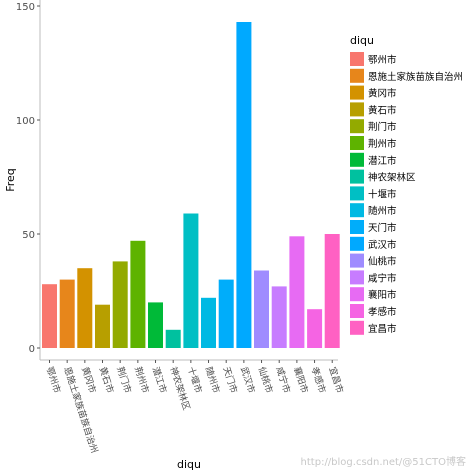 This screenshot has height=474, width=474. What do you see at coordinates (213, 379) in the screenshot?
I see `x-tick-label: 随州市` at bounding box center [213, 379].